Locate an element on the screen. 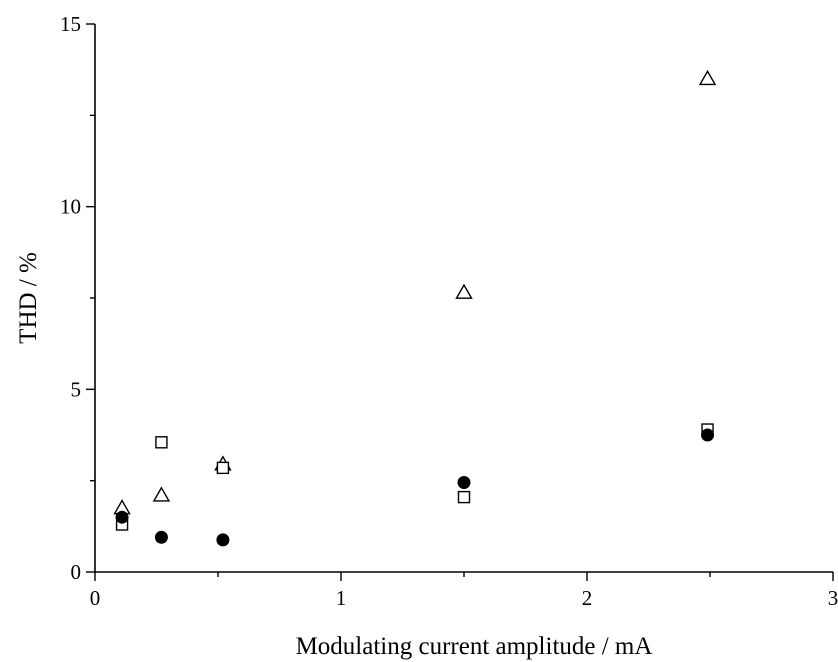  series-filled-circle is located at coordinates (415, 487).